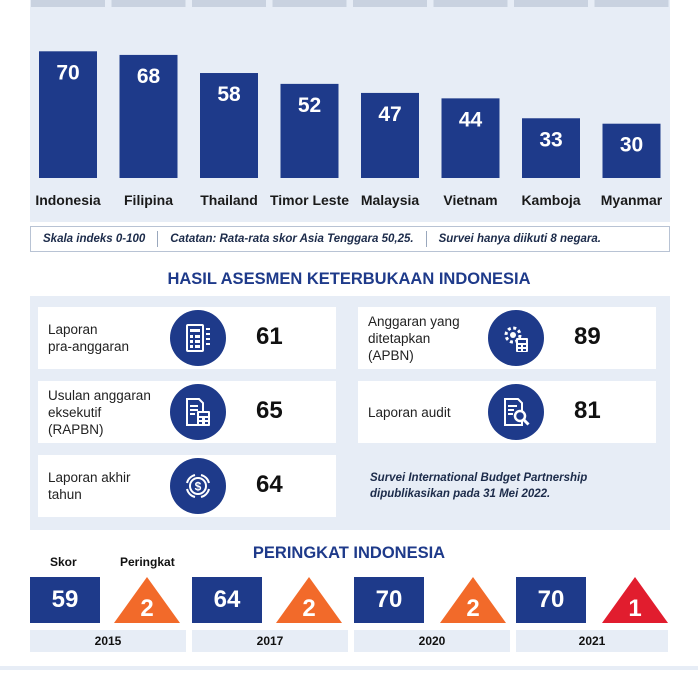 The width and height of the screenshot is (698, 675). What do you see at coordinates (409, 412) in the screenshot?
I see `assessment-label: Laporan audit` at bounding box center [409, 412].